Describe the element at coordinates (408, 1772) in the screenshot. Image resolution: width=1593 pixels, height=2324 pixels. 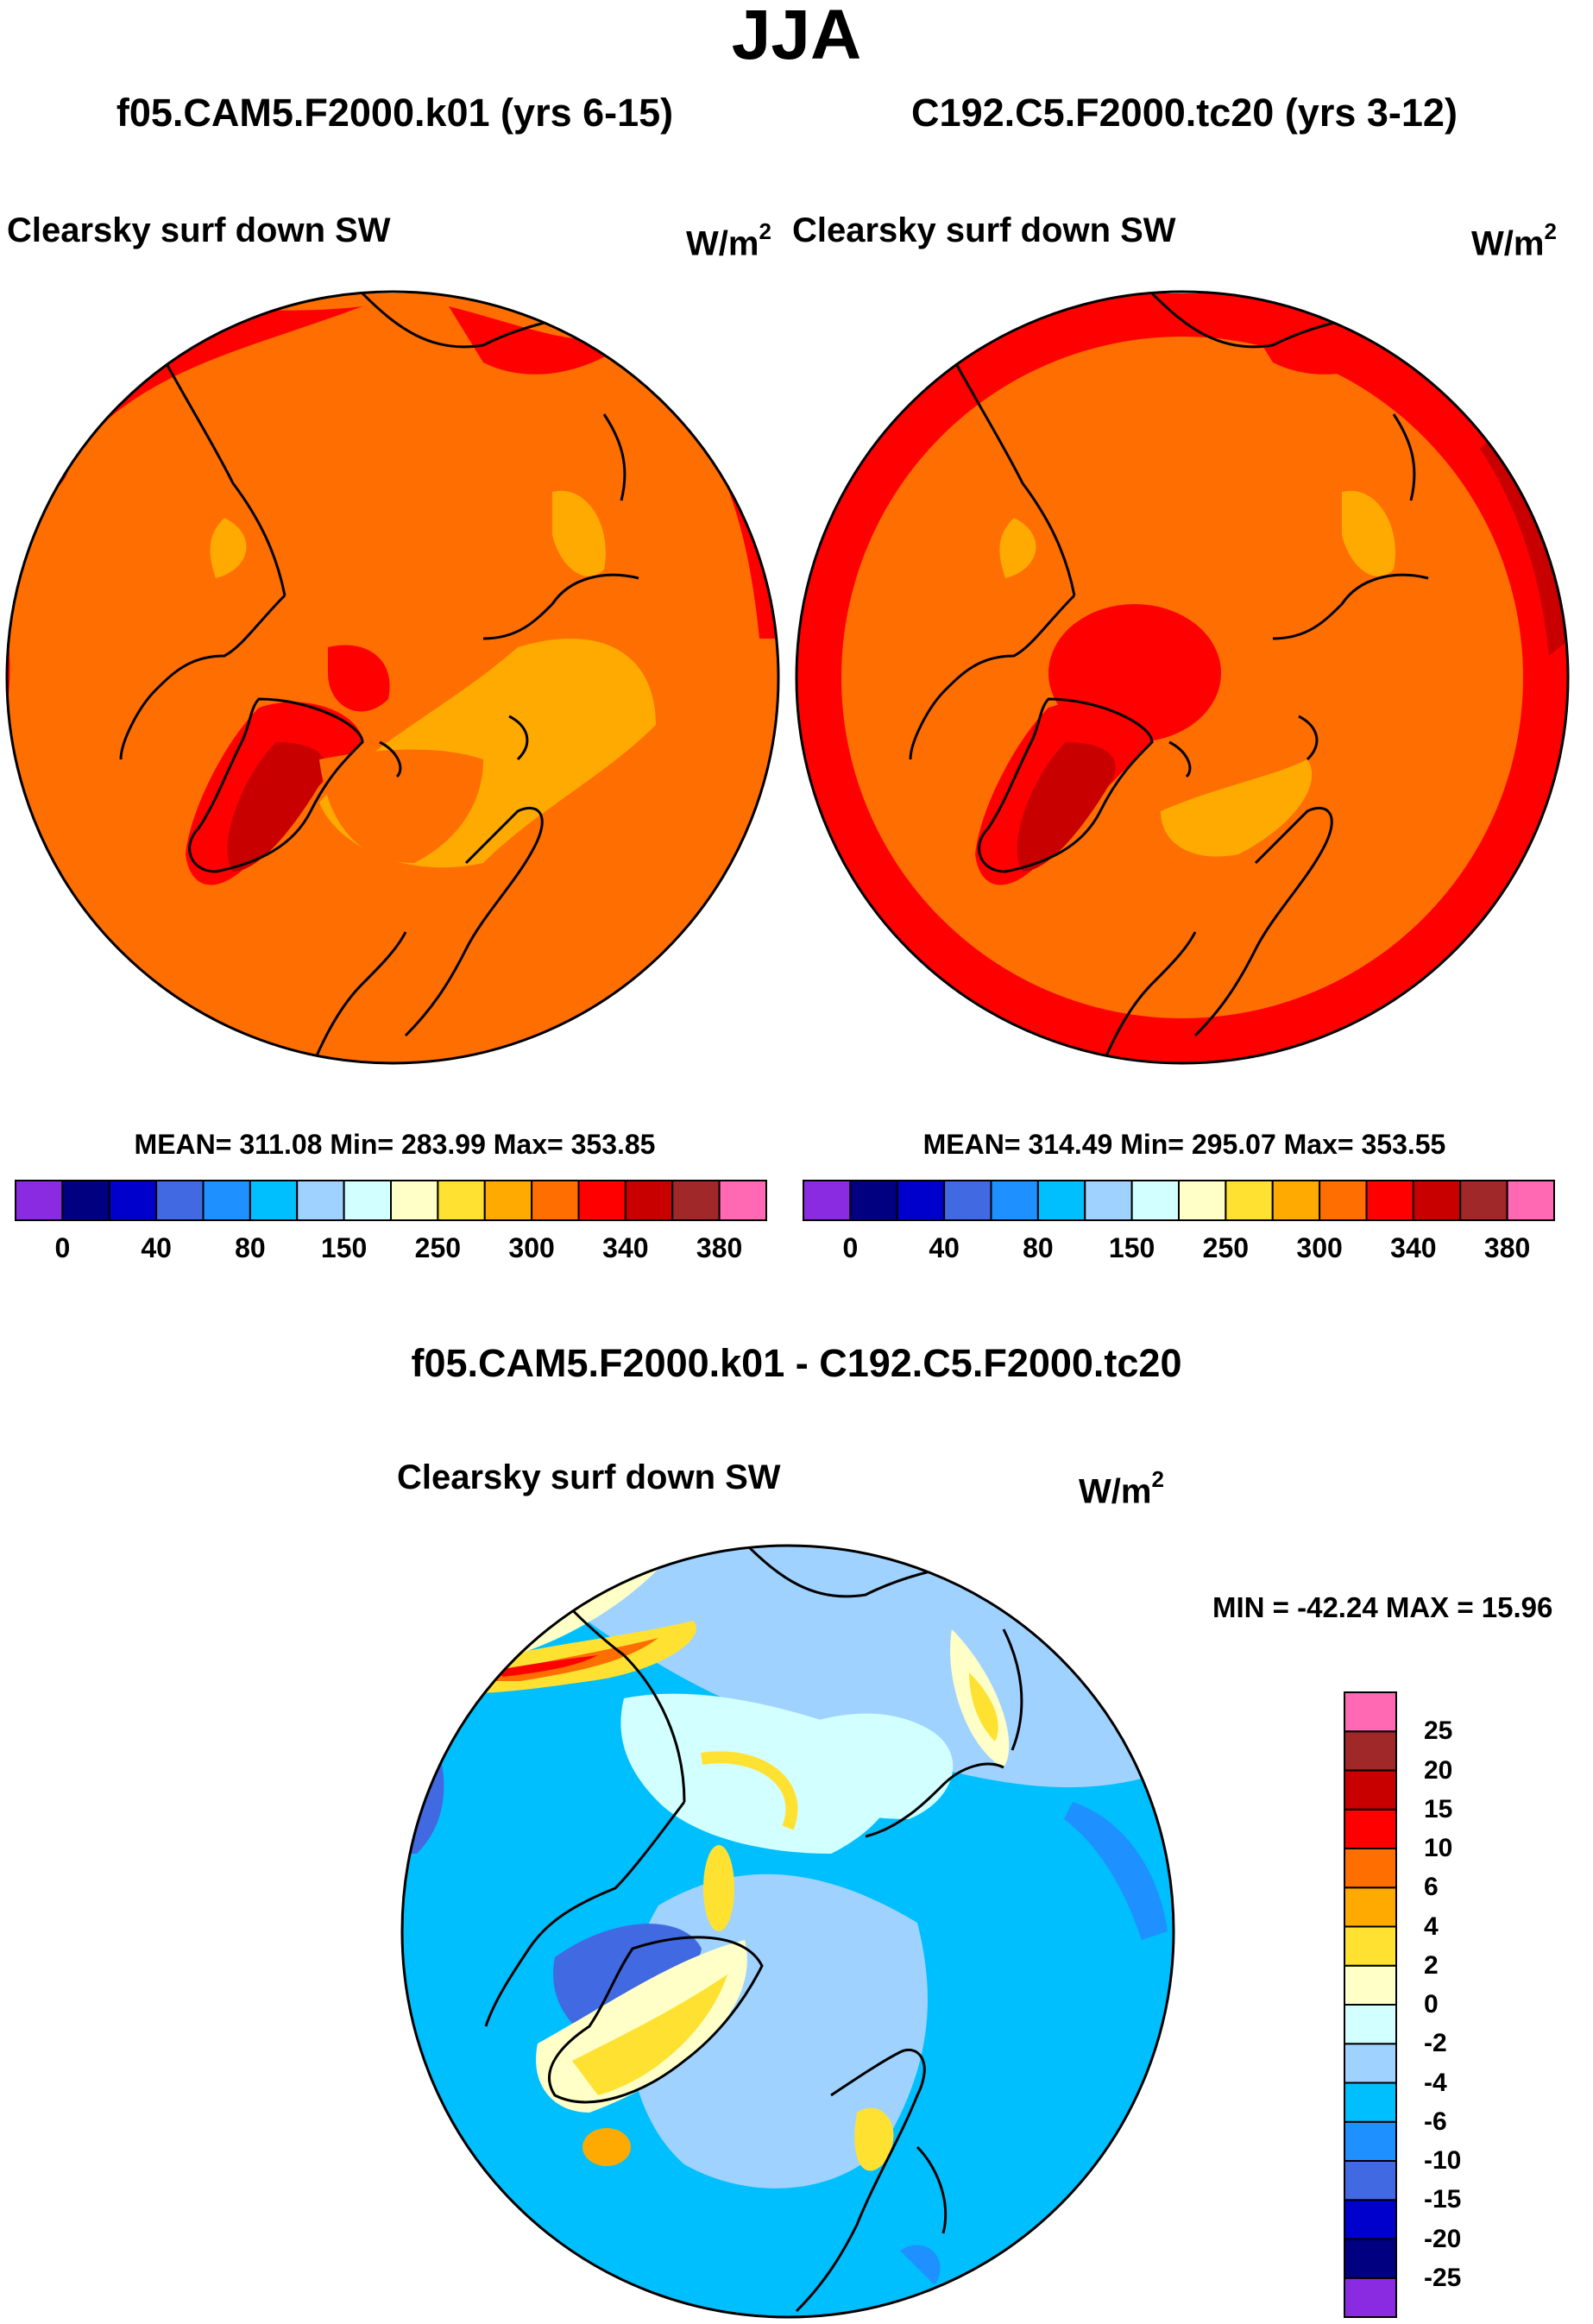
I see `map-fill-violet` at that location.